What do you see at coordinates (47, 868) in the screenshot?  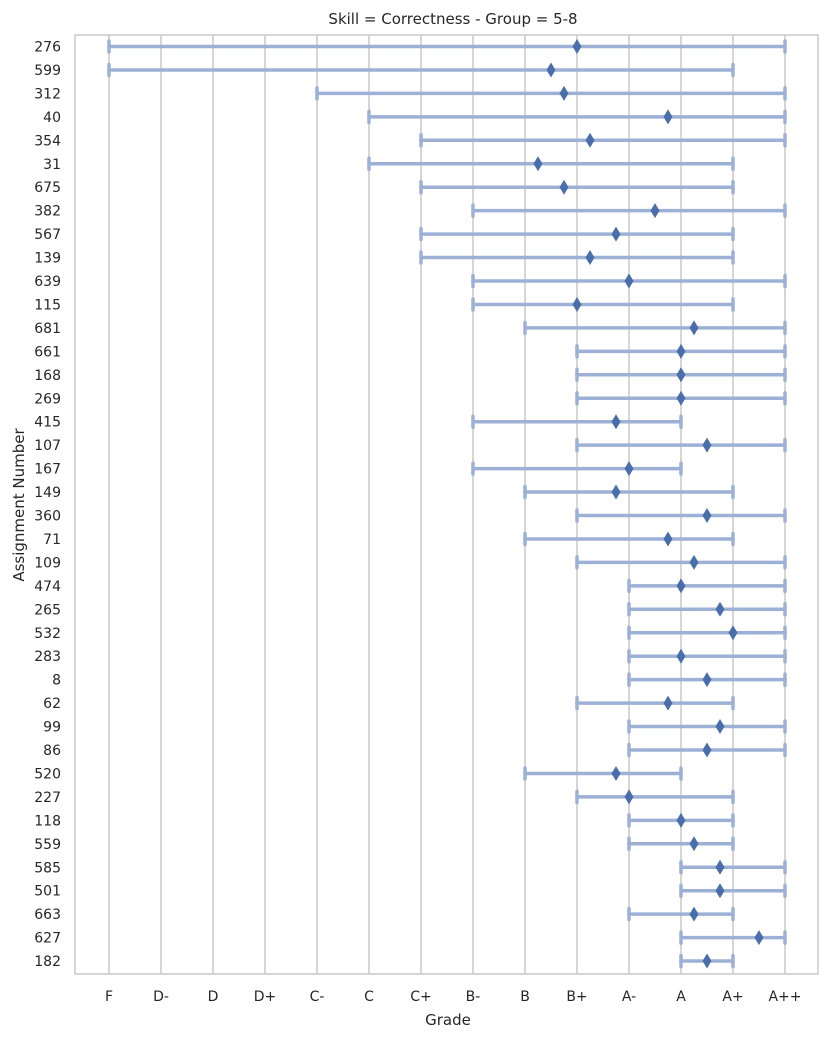 I see `y-tick-label: 585` at bounding box center [47, 868].